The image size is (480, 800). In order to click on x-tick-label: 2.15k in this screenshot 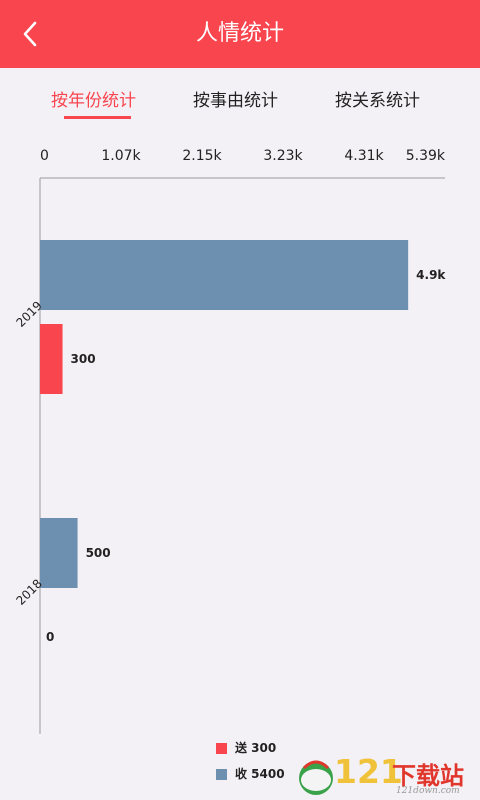, I will do `click(202, 156)`.